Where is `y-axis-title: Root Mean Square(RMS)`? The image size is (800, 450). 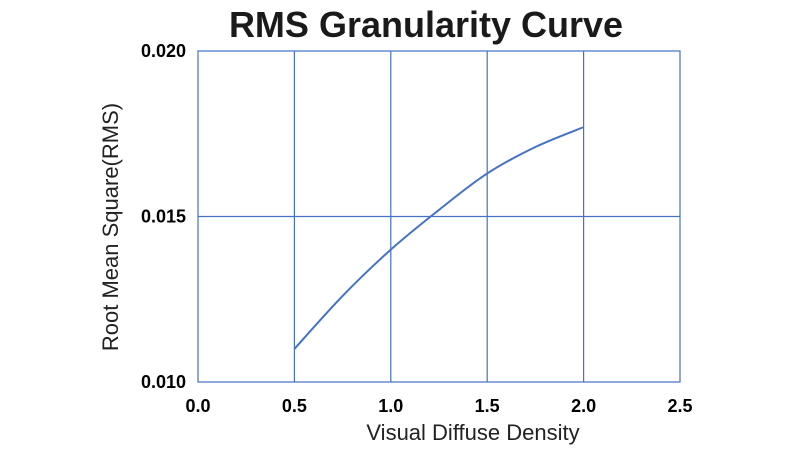 y-axis-title: Root Mean Square(RMS) is located at coordinates (110, 227).